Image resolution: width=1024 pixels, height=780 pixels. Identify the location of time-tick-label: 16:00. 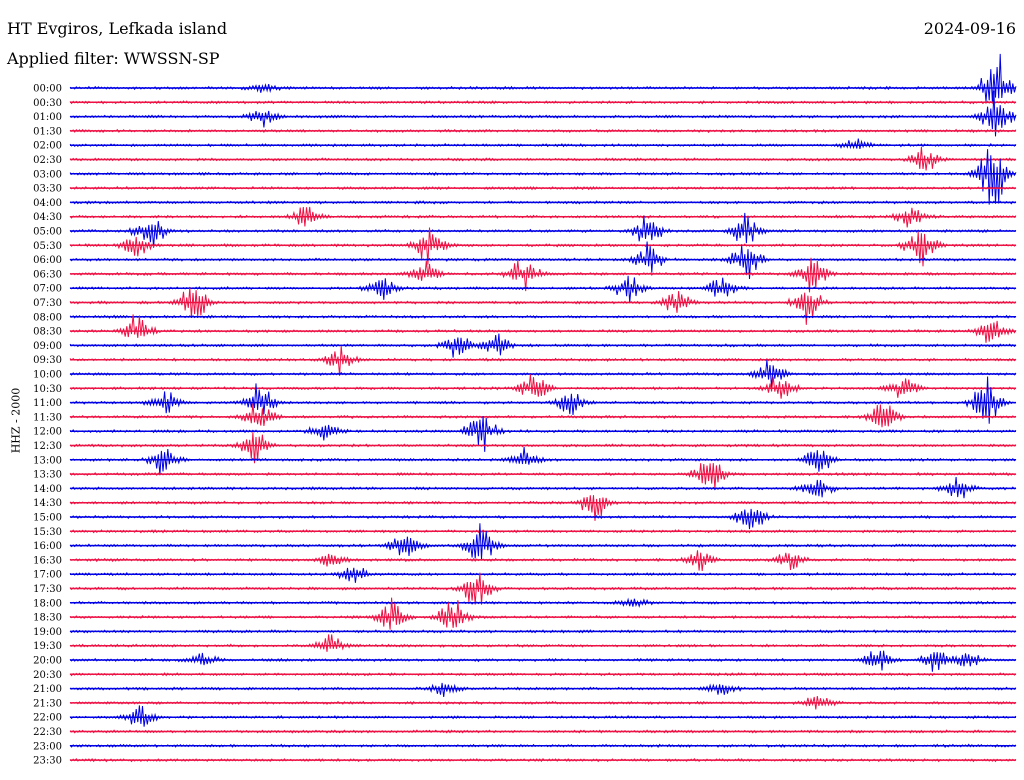
(47, 546).